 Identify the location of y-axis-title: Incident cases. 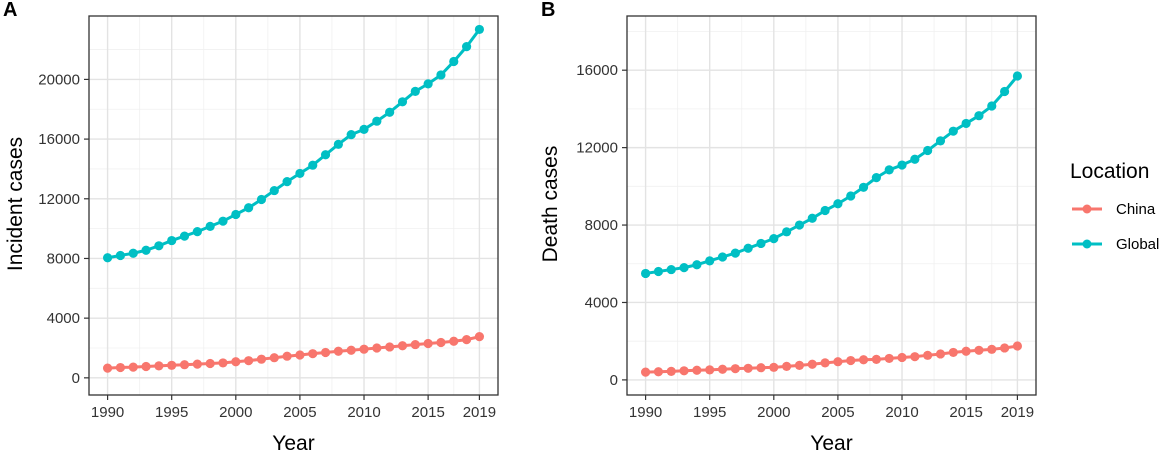
(15, 204).